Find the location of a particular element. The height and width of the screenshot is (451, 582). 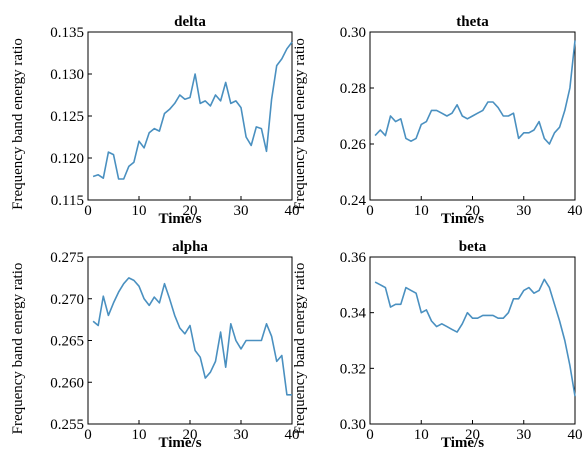

series-line-delta is located at coordinates (192, 110).